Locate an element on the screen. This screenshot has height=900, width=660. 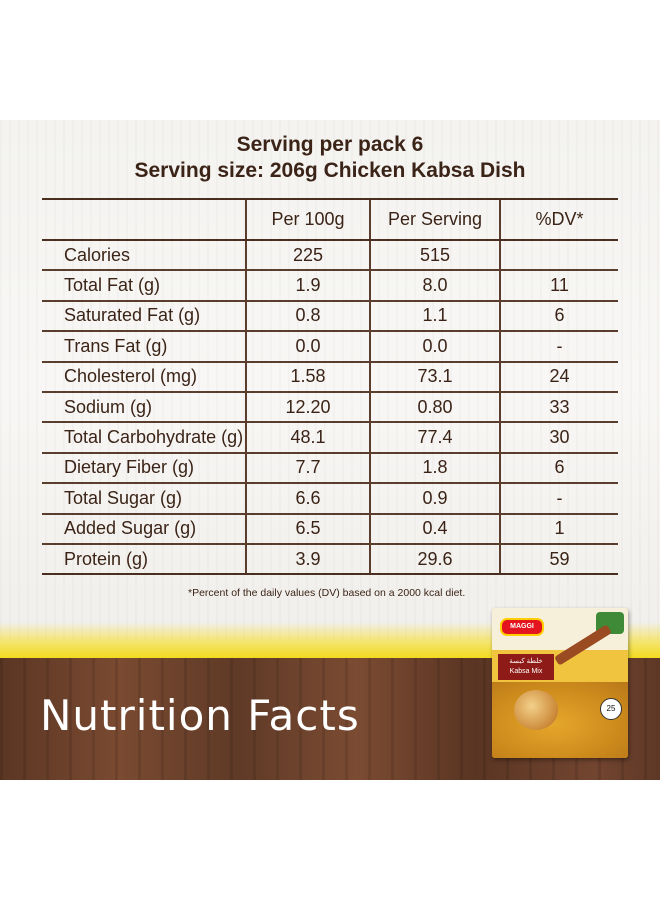
column-header-nutrient is located at coordinates (144, 219).